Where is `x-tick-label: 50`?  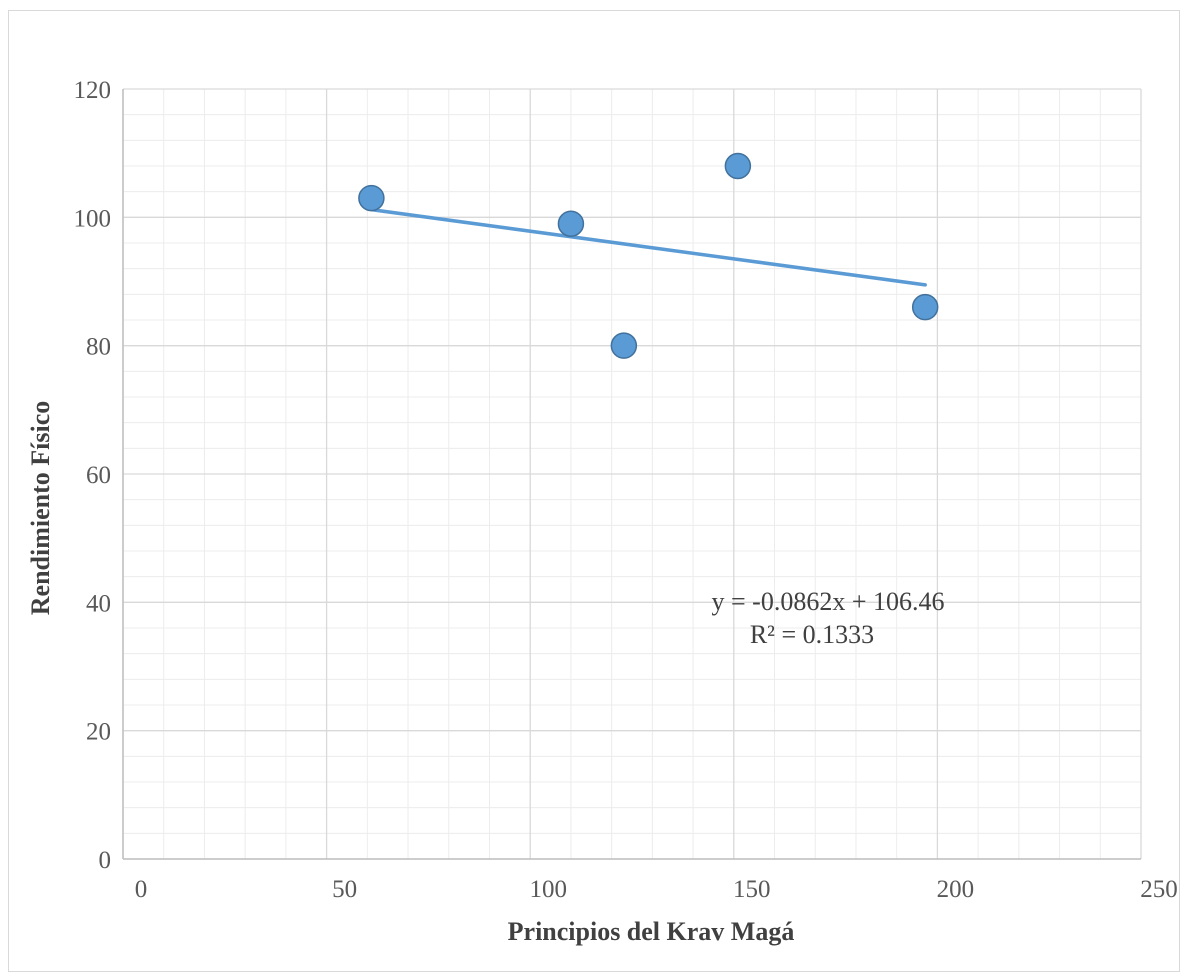 x-tick-label: 50 is located at coordinates (344, 889).